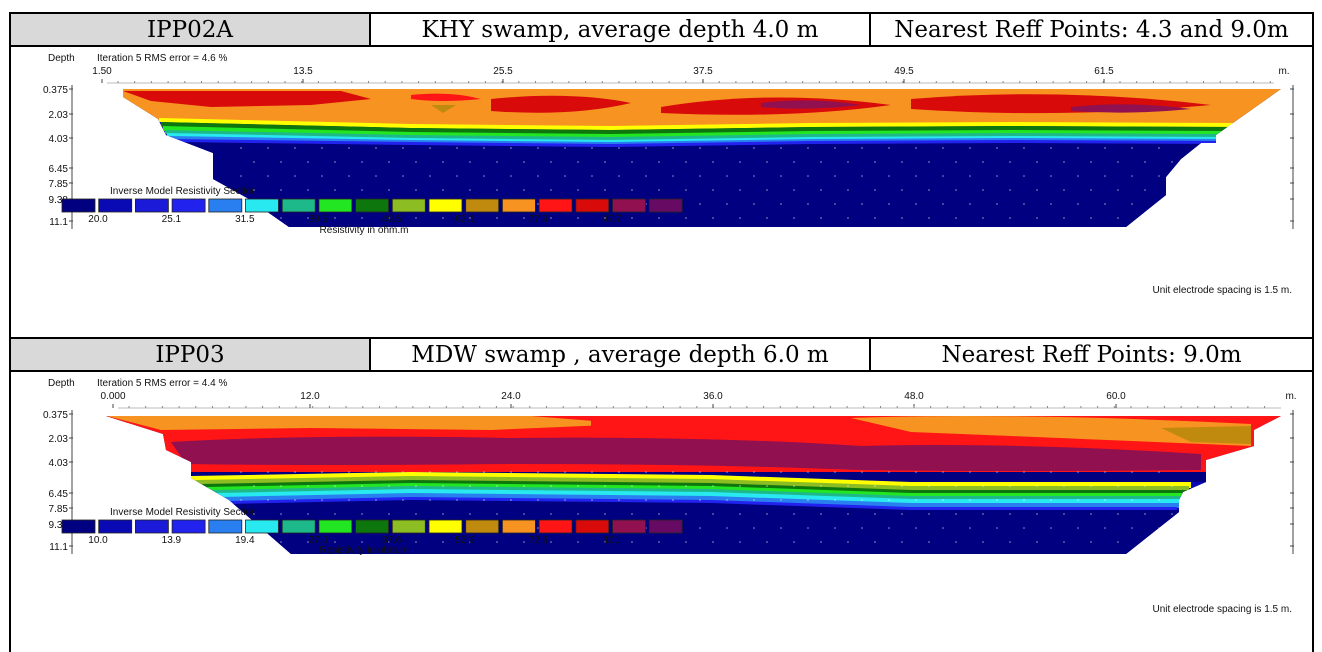  I want to click on legend-value: 20.0, so click(98, 219).